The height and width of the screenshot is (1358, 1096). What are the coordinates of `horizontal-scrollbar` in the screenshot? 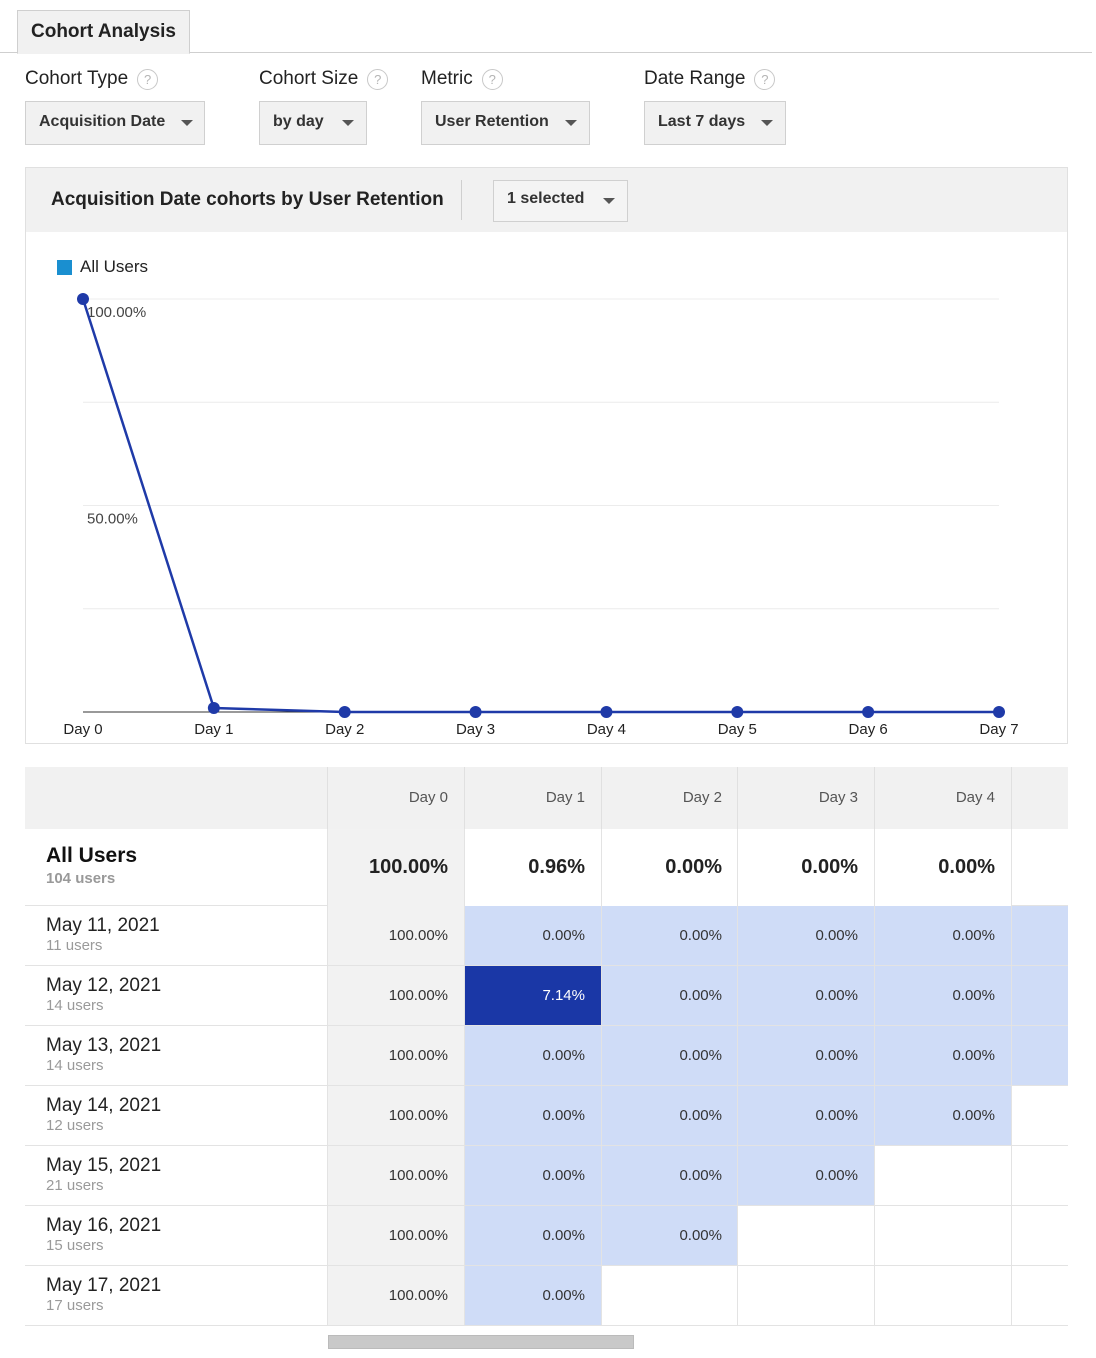 It's located at (481, 1342).